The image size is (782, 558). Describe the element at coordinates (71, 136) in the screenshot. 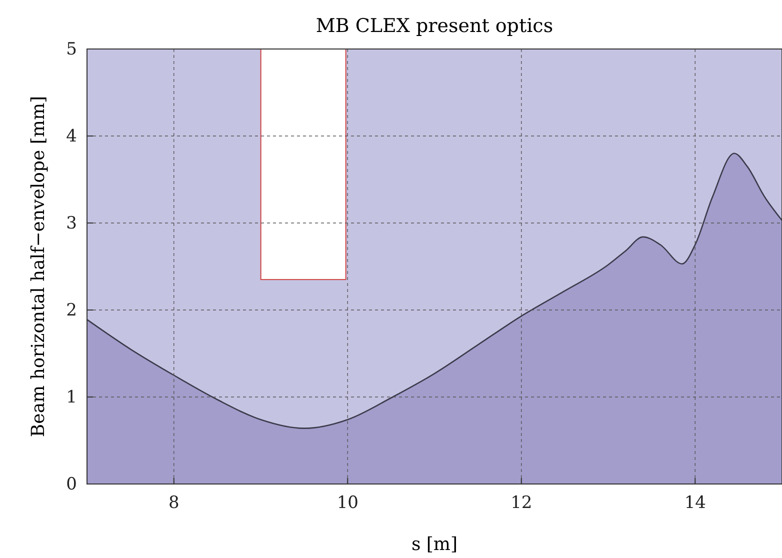

I see `y-tick-label: 4` at that location.